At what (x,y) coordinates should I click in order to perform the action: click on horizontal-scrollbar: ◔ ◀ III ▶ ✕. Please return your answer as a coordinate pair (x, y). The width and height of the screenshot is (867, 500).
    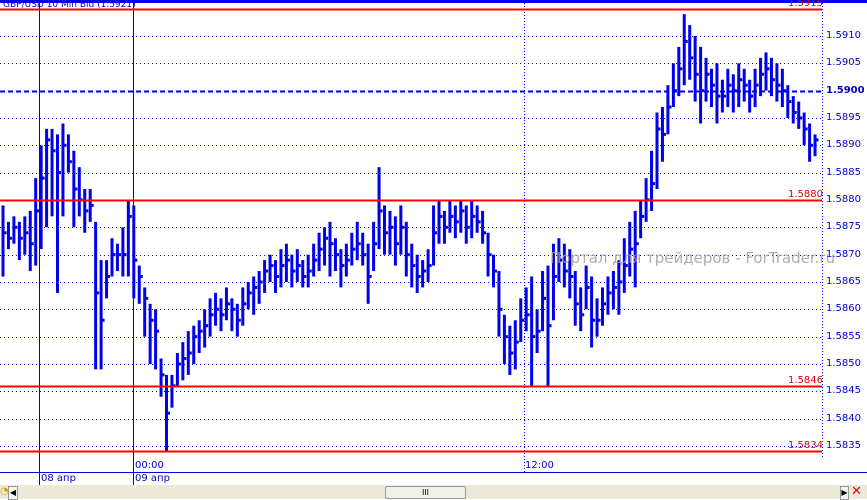
    Looking at the image, I should click on (433, 492).